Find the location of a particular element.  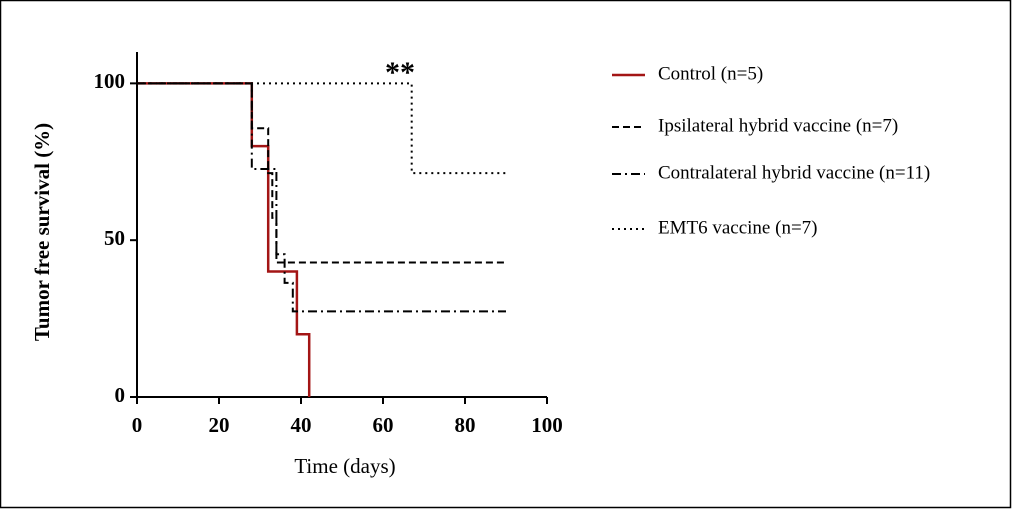

y-axis-label: Tumor free survival (%) is located at coordinates (42, 232).